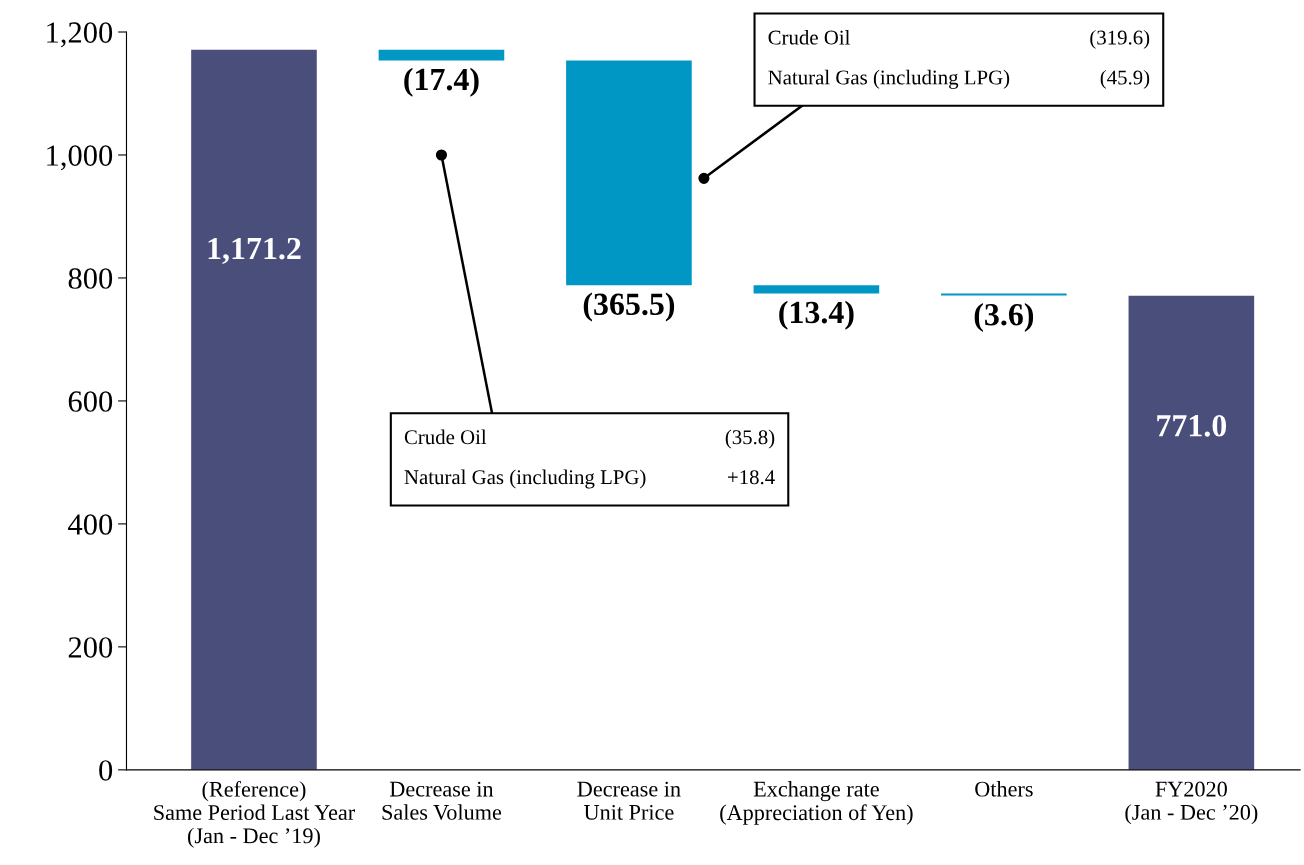 This screenshot has width=1304, height=865. Describe the element at coordinates (90, 524) in the screenshot. I see `y-tick-label: 400` at that location.